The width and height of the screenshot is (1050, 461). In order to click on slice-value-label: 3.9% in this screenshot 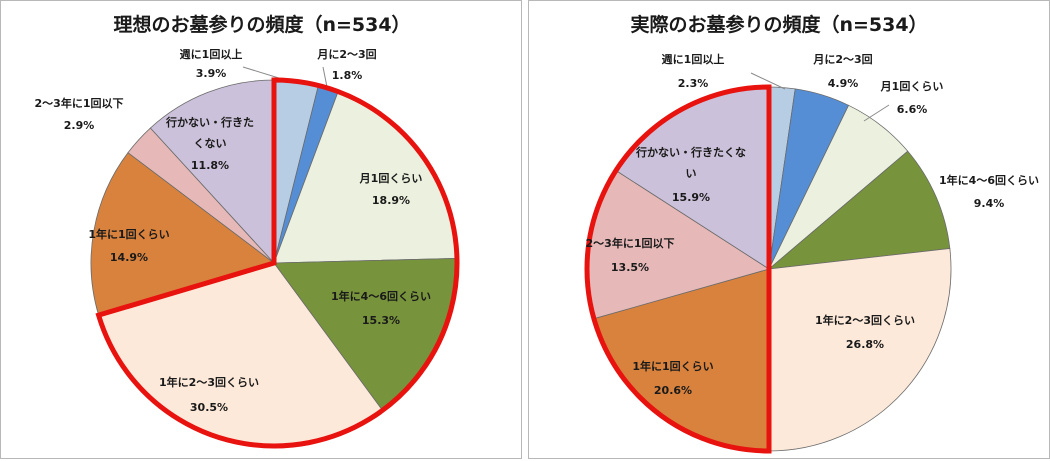, I will do `click(211, 73)`.